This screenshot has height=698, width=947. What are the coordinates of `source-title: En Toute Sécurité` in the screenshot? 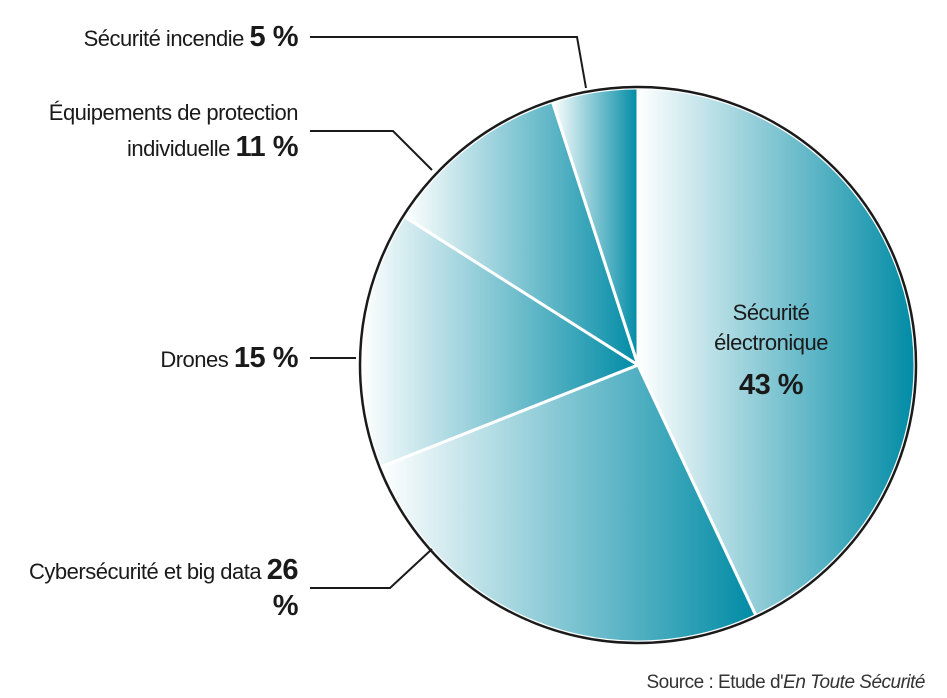 It's located at (854, 682).